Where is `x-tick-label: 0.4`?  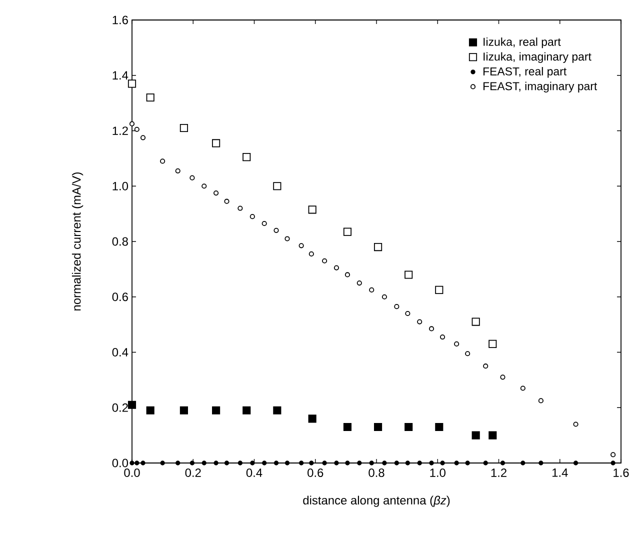 x-tick-label: 0.4 is located at coordinates (254, 472).